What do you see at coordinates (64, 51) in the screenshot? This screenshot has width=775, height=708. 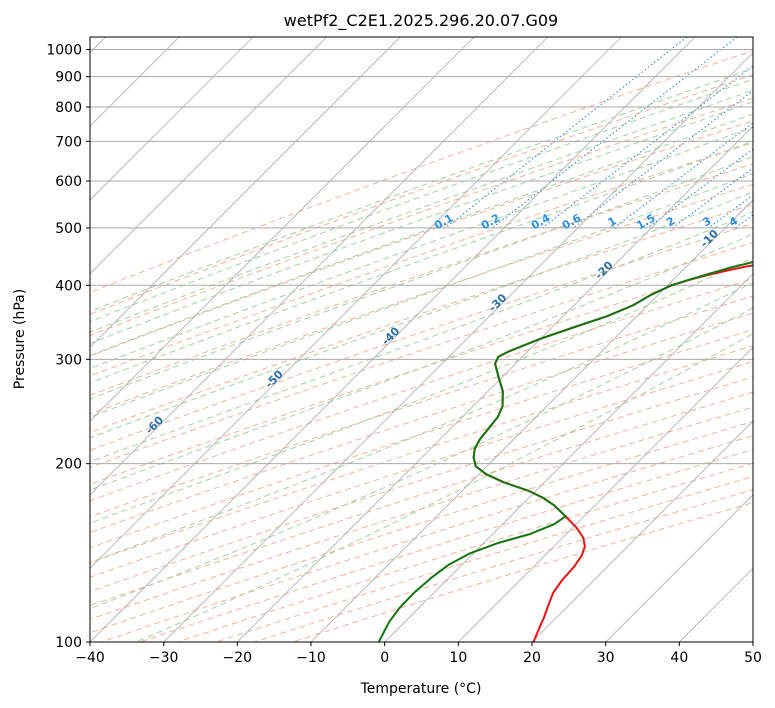 I see `y-tick-label: 1000` at bounding box center [64, 51].